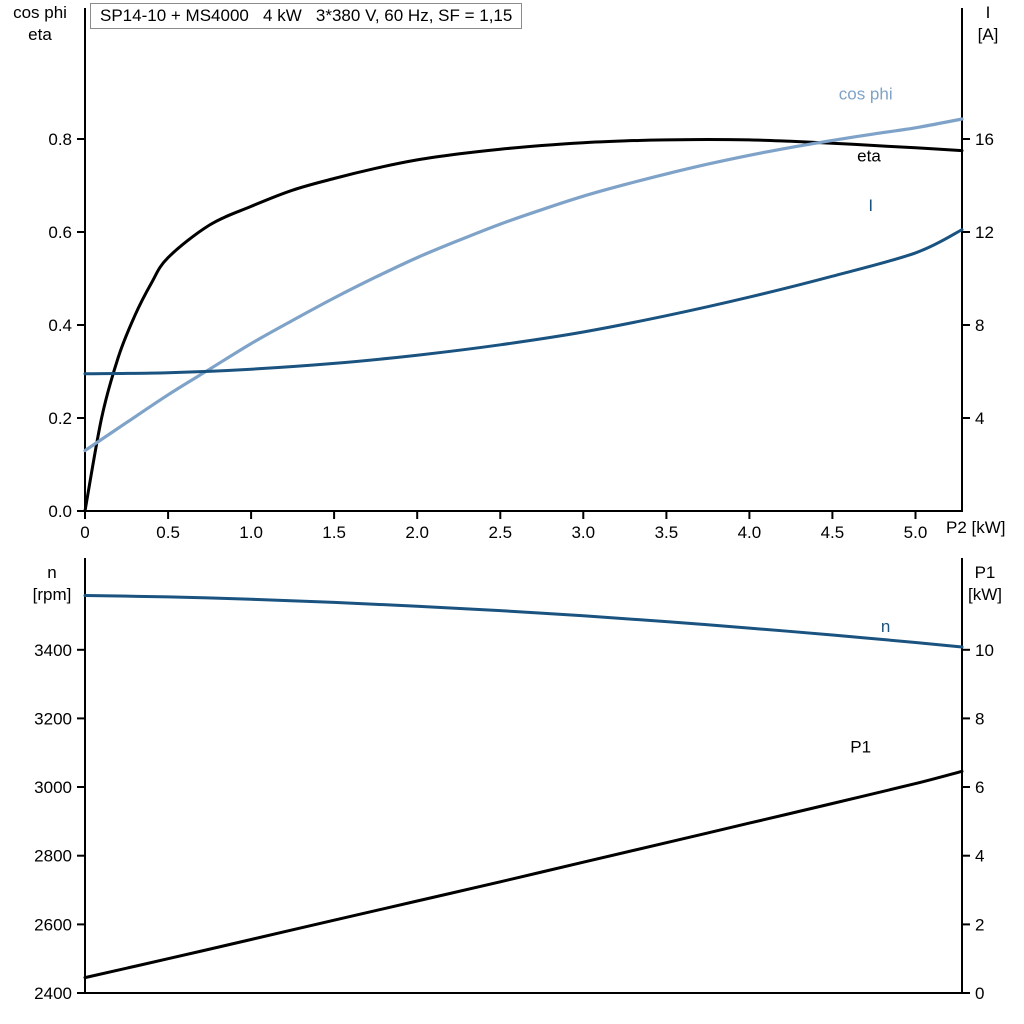 Image resolution: width=1024 pixels, height=1024 pixels. I want to click on x-axis-label: P2 [kW], so click(976, 527).